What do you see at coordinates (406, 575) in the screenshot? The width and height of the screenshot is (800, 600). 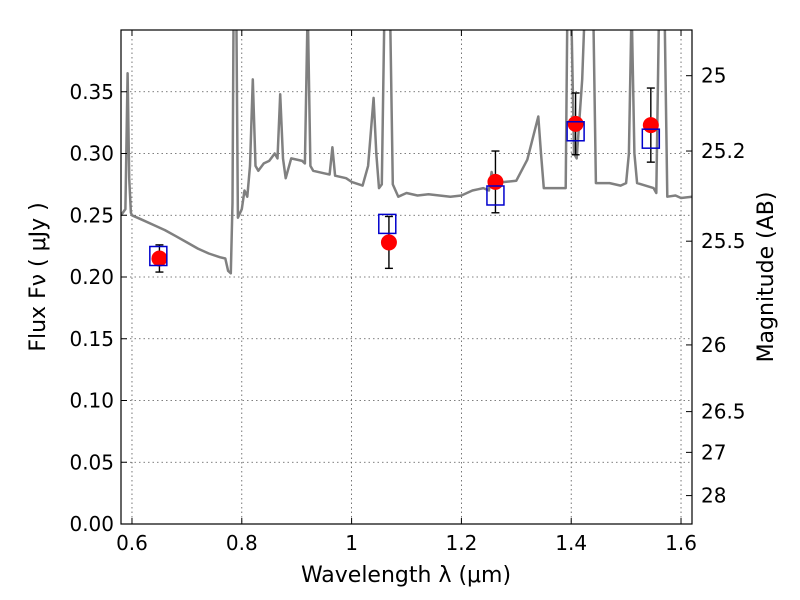 I see `x-axis-label: Wavelength λ (μm)` at bounding box center [406, 575].